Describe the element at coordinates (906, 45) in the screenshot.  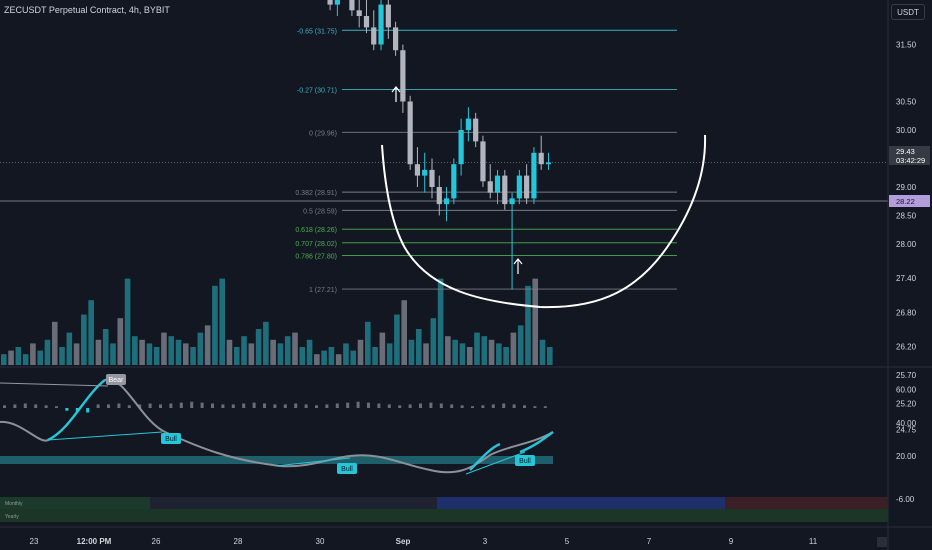
I see `price-tick-label: 31.50` at that location.